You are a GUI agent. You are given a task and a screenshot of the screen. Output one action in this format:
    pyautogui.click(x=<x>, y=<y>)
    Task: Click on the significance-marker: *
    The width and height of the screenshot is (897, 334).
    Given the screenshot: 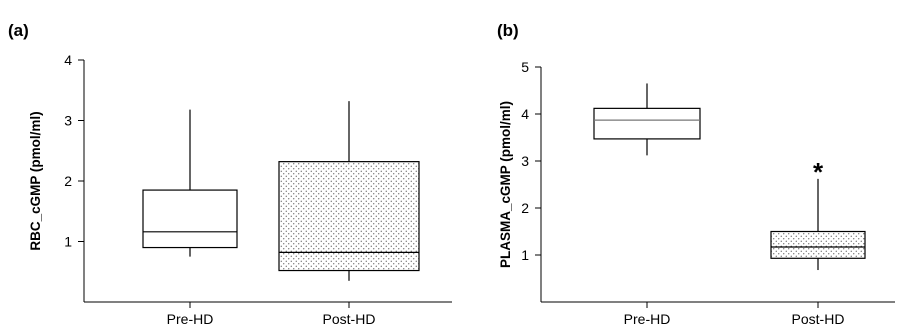 What is the action you would take?
    pyautogui.click(x=818, y=172)
    